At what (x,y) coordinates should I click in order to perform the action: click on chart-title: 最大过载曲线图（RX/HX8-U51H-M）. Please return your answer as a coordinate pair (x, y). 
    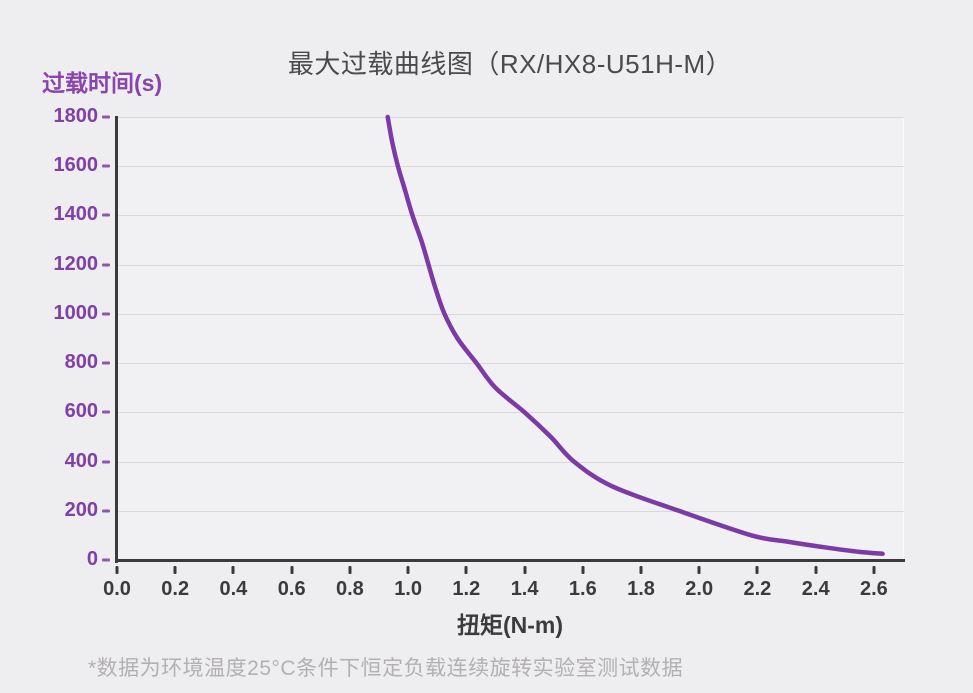
    Looking at the image, I should click on (510, 64).